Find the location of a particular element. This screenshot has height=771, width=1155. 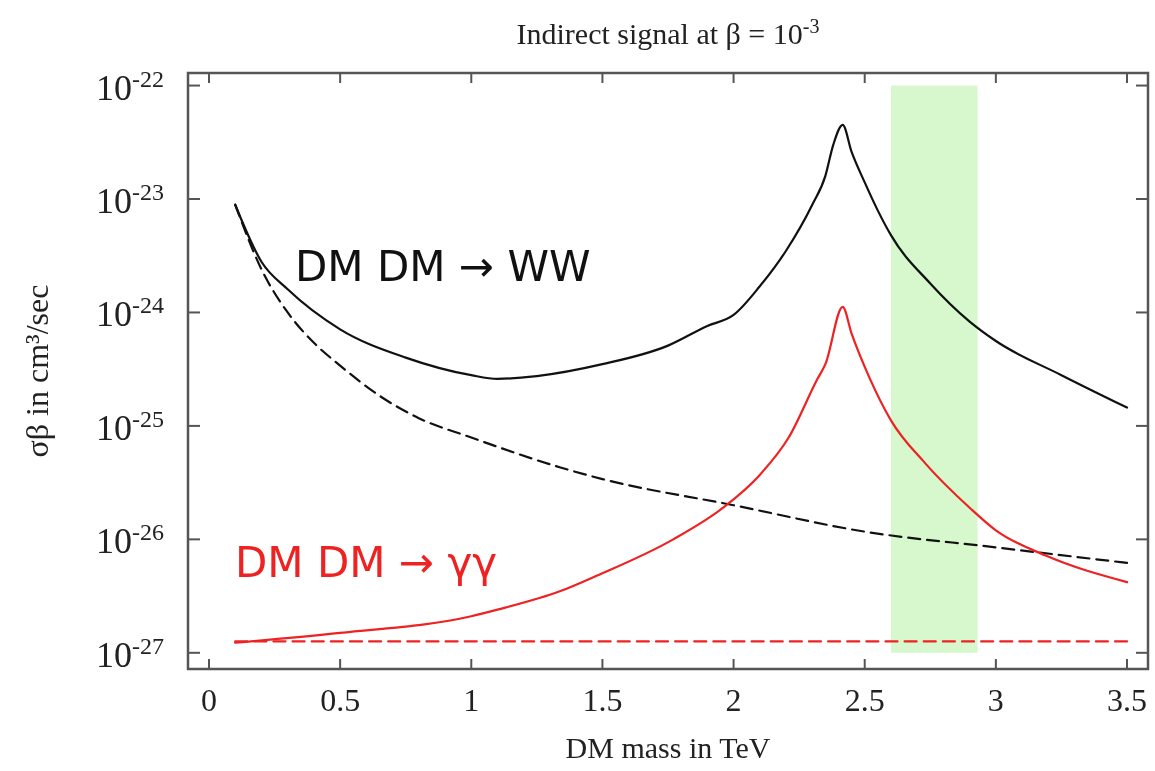

y-tick-label: 10$^{-25}$ is located at coordinates (130, 426).